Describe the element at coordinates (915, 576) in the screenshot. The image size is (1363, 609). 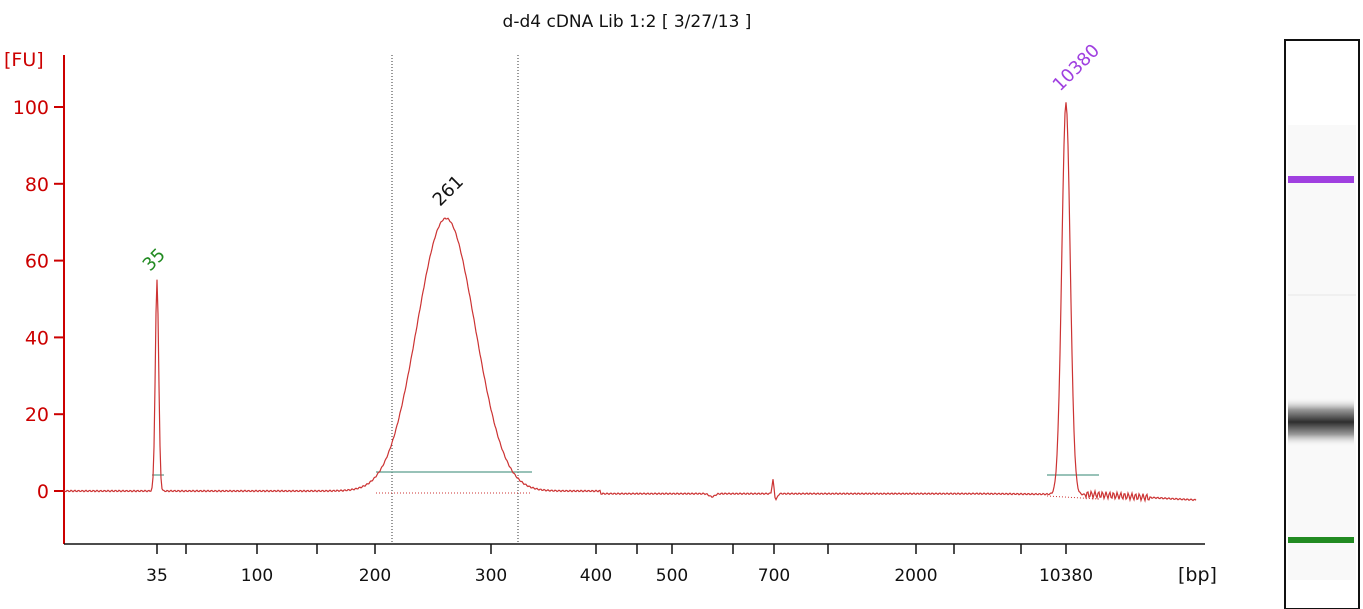
I see `x-tick-label: 2000` at that location.